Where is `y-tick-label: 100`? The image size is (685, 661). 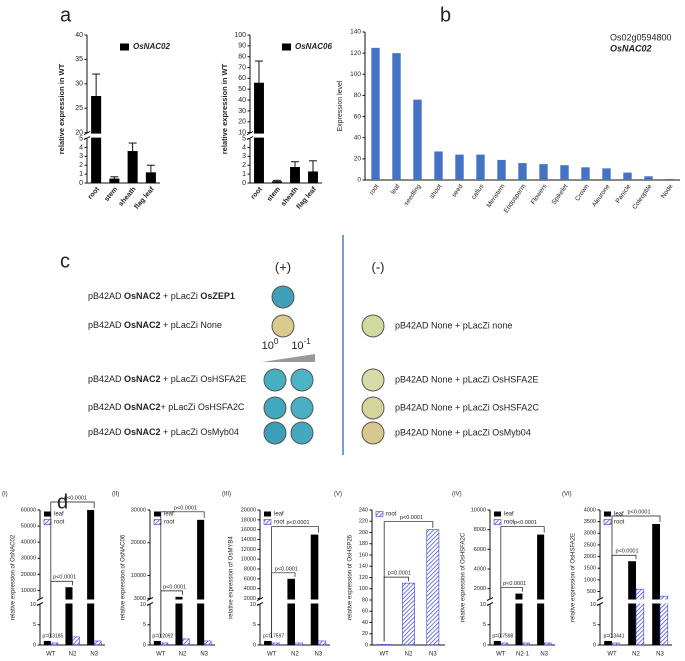 y-tick-label: 100 is located at coordinates (355, 74).